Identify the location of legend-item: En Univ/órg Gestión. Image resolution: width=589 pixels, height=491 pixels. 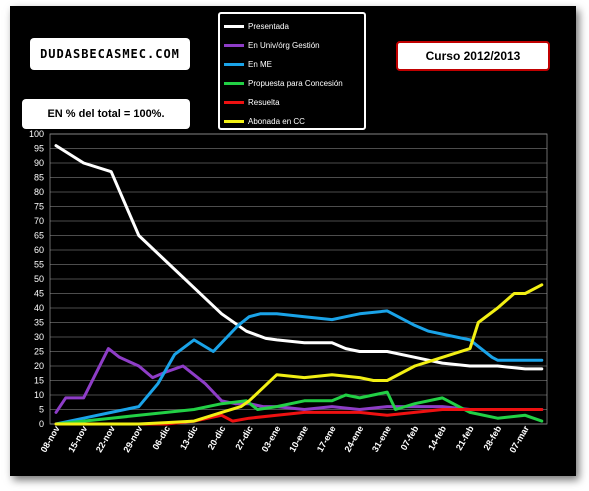
(294, 45).